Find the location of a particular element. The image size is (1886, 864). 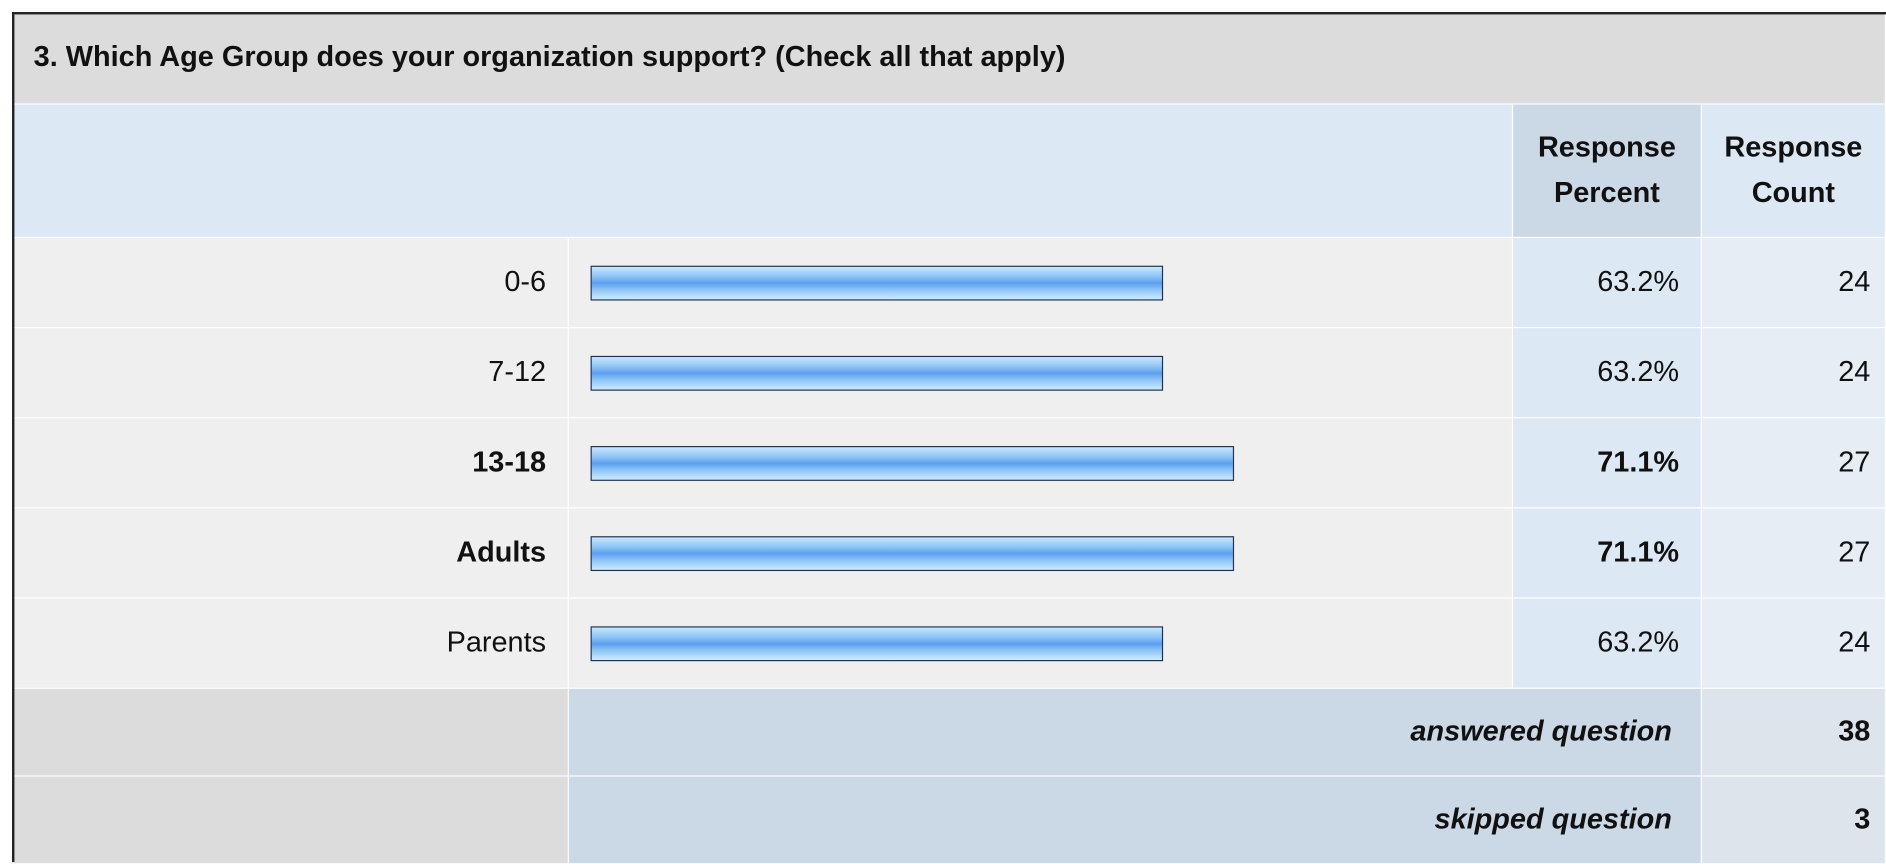

footer-label: answered question is located at coordinates (1135, 732).